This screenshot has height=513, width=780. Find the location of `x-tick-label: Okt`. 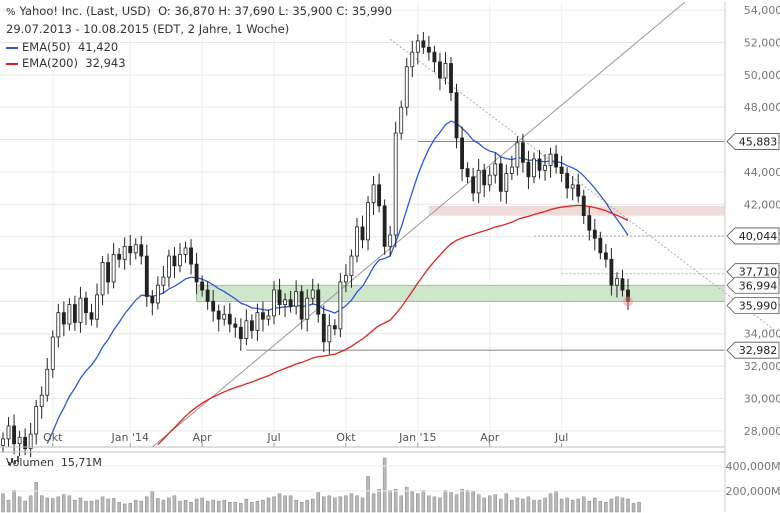

x-tick-label: Okt is located at coordinates (346, 437).